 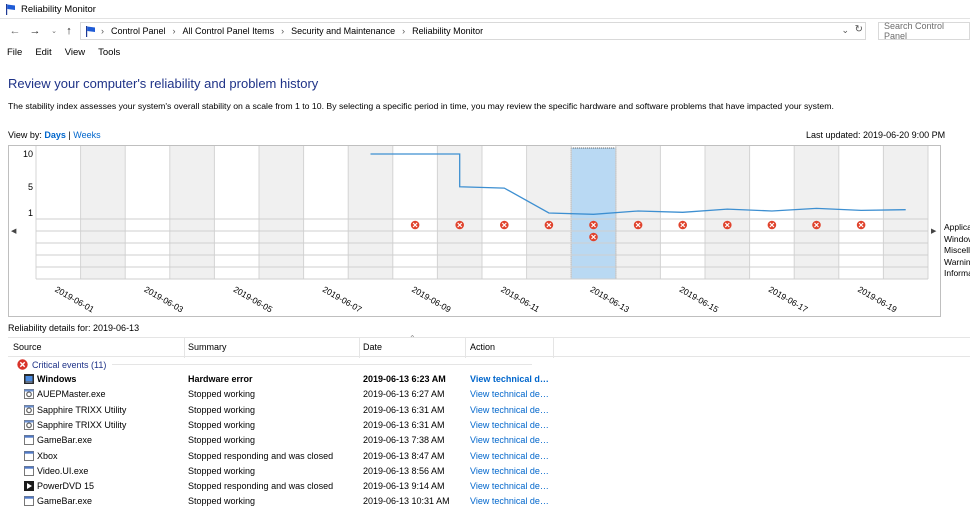 I want to click on date-tick-label: 2019-06-17, so click(x=788, y=299).